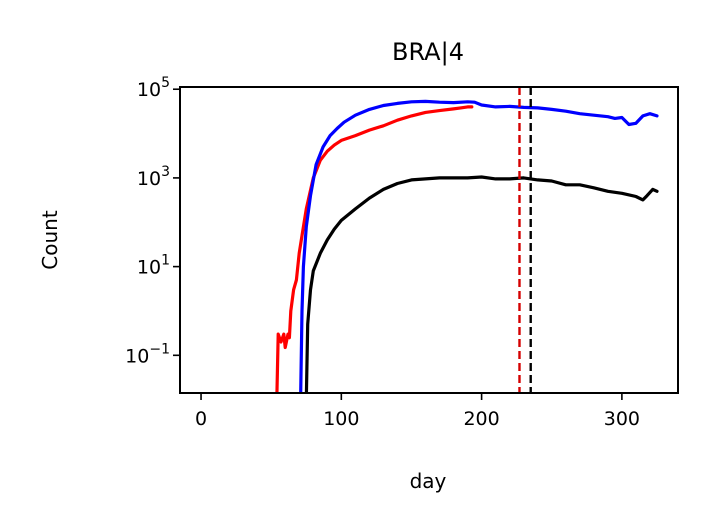 The height and width of the screenshot is (531, 708). What do you see at coordinates (201, 419) in the screenshot?
I see `x-tick-label: 0` at bounding box center [201, 419].